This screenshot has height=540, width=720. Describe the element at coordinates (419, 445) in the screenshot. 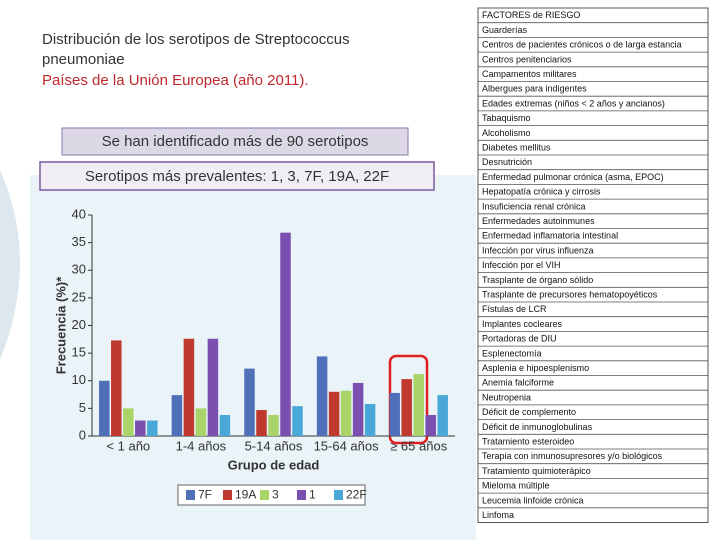

I see `x-tick-label: ≥ 65 años` at that location.